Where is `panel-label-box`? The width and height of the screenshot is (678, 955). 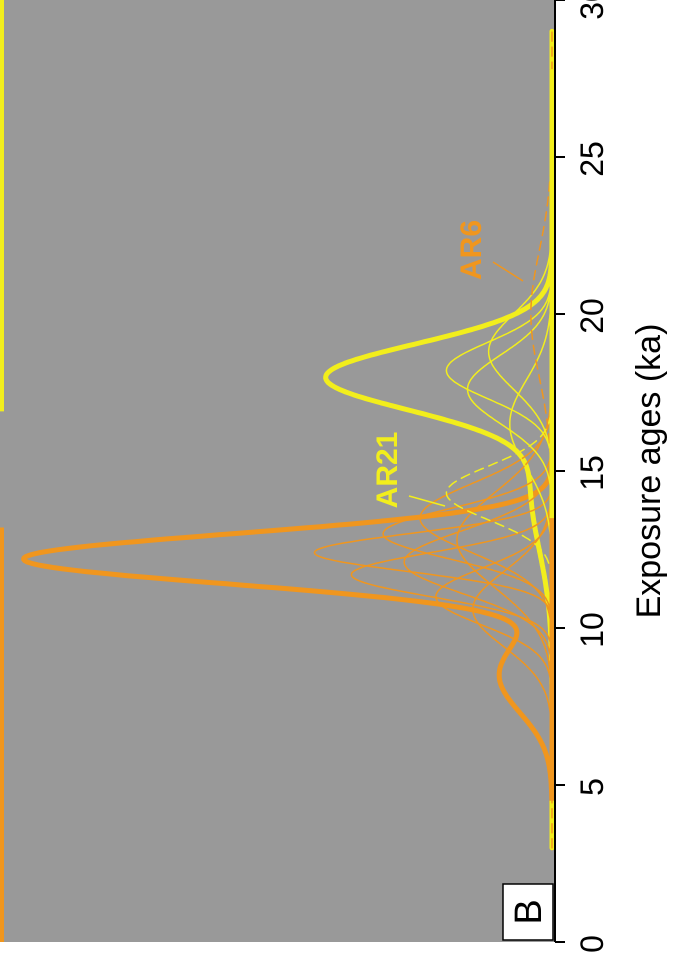 panel-label-box is located at coordinates (528, 912).